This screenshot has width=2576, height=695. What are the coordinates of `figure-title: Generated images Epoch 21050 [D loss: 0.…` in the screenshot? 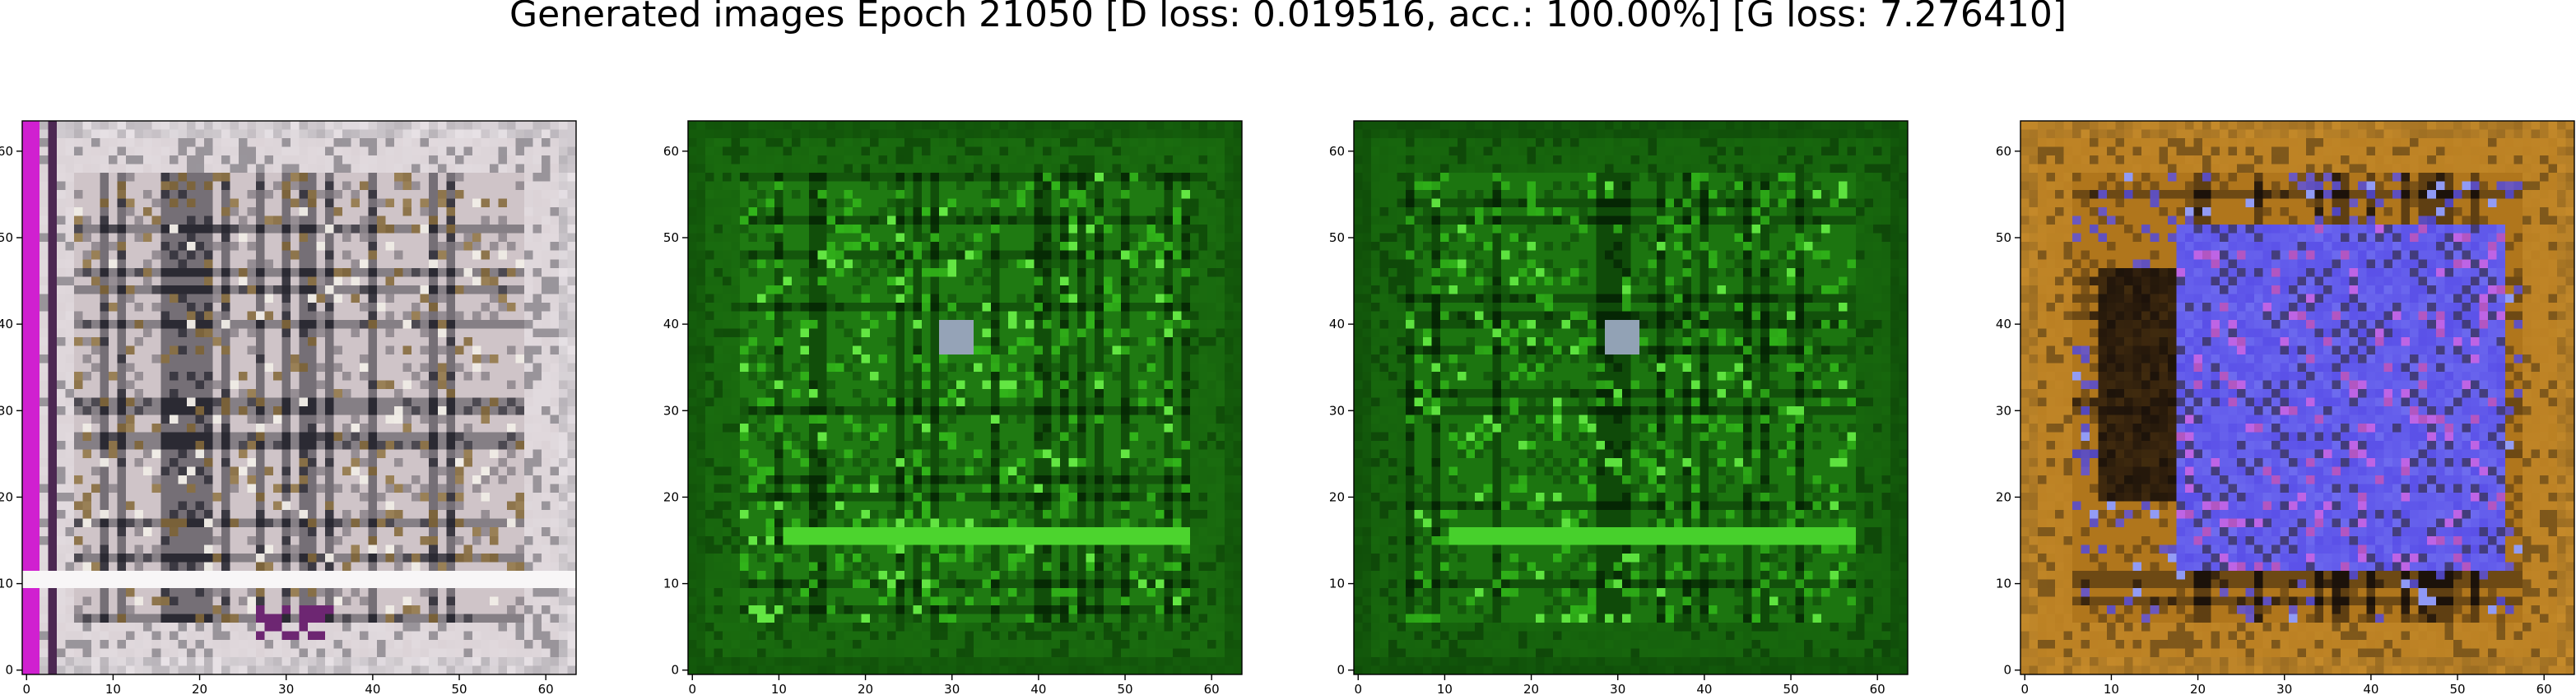 It's located at (1288, 17).